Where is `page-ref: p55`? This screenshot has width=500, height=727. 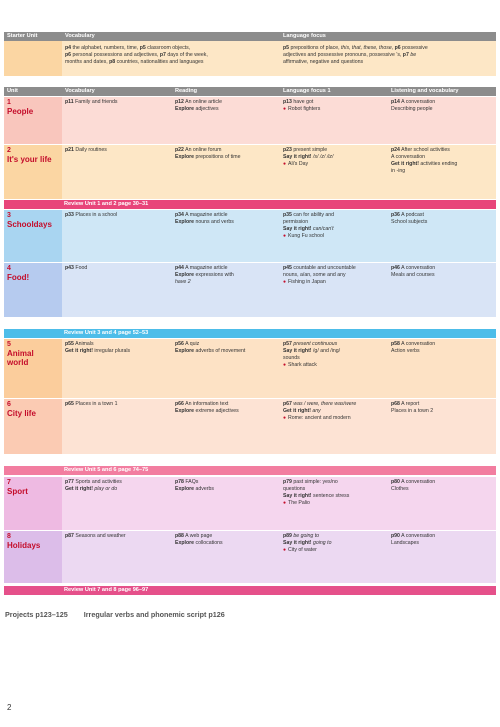 page-ref: p55 is located at coordinates (69, 344).